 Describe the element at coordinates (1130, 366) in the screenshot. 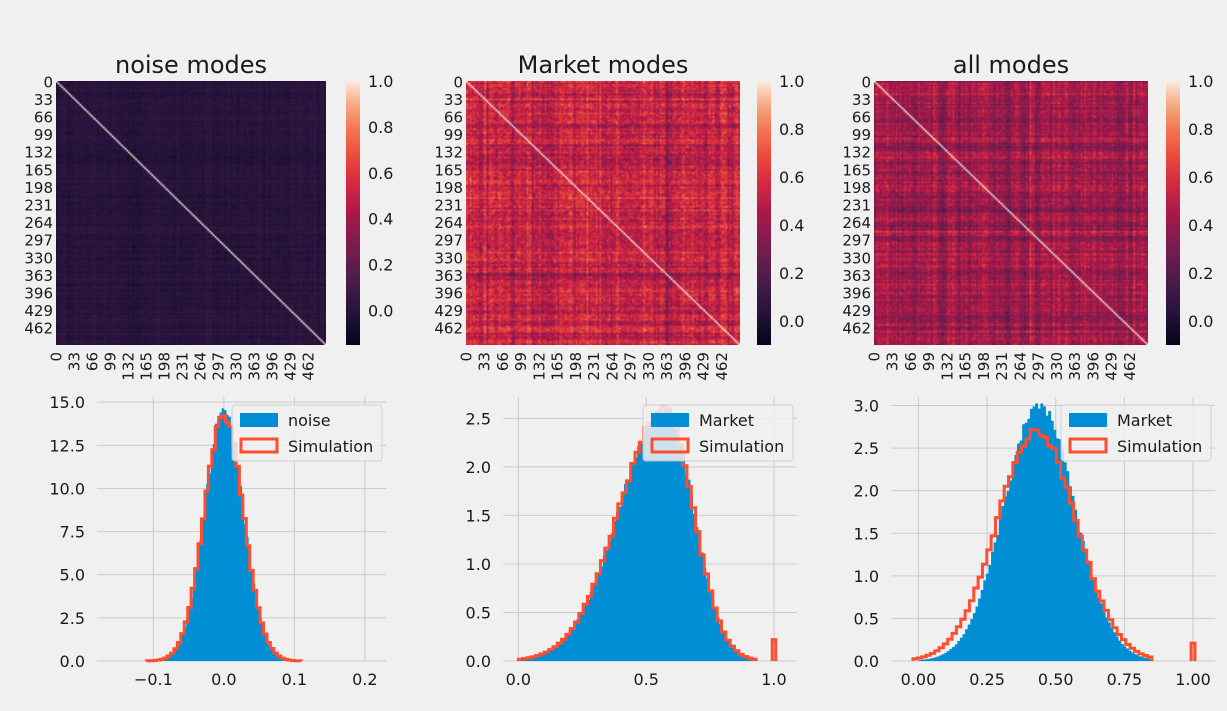

I see `heatmap-xtick-label: 462` at that location.